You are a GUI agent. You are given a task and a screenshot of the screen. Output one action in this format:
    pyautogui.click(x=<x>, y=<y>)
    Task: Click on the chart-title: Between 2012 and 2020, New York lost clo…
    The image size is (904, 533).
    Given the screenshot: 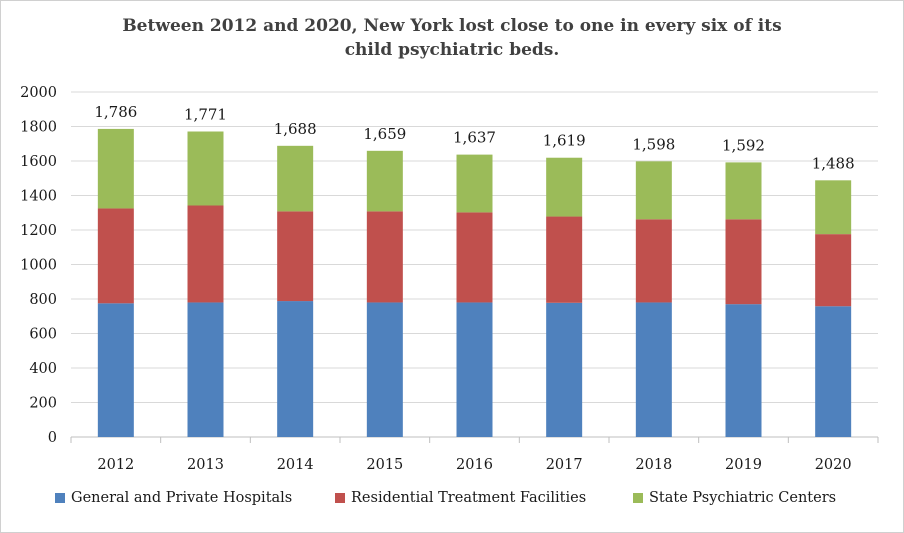 What is the action you would take?
    pyautogui.click(x=452, y=38)
    